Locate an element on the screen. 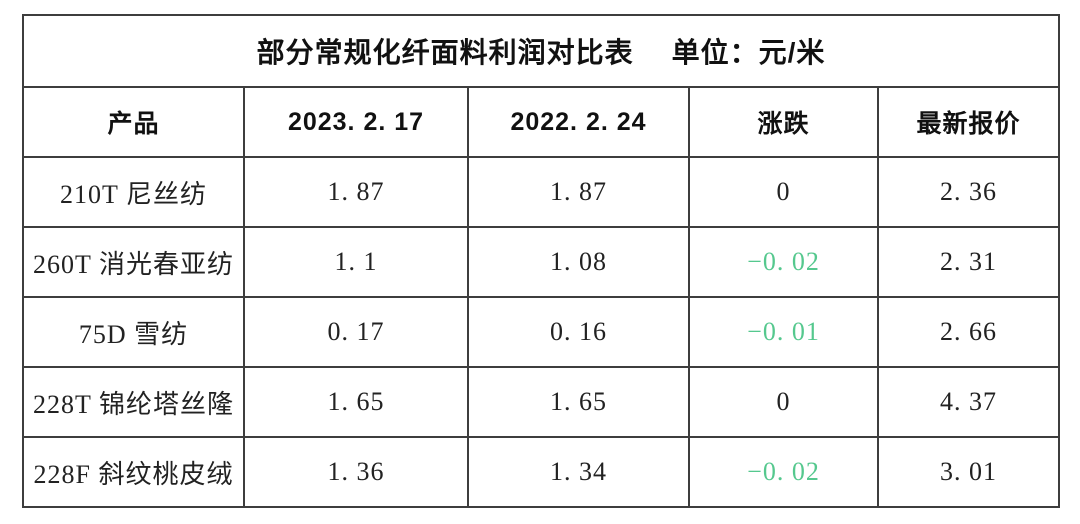 The image size is (1080, 524). cell-profit-2022: 1. 65 is located at coordinates (578, 402).